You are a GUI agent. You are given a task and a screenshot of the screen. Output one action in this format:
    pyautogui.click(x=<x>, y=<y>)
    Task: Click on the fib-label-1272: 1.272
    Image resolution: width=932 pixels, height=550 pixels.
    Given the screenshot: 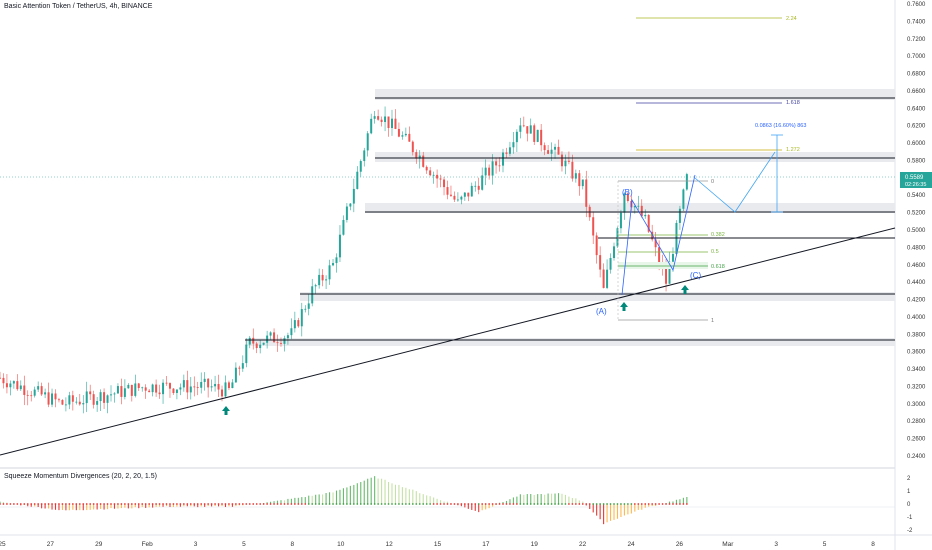 What is the action you would take?
    pyautogui.click(x=793, y=150)
    